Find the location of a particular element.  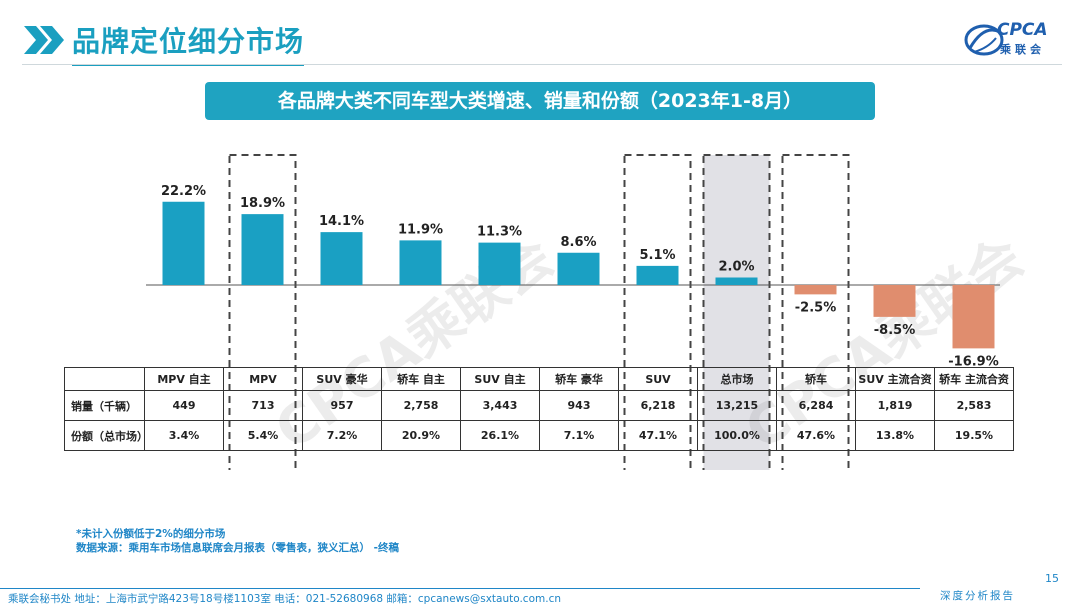

share-cell: 47.6% is located at coordinates (816, 435).